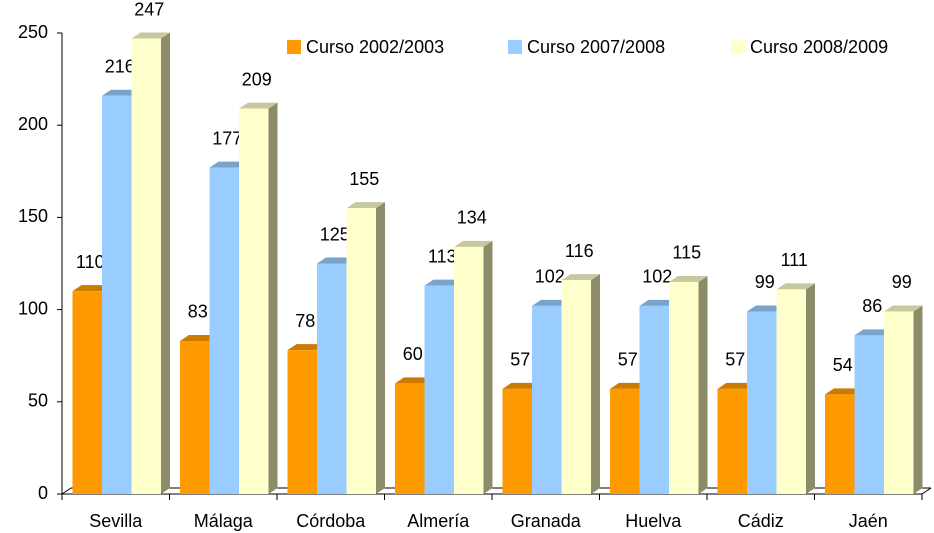 Image resolution: width=934 pixels, height=533 pixels. What do you see at coordinates (472, 218) in the screenshot?
I see `data-label: 134` at bounding box center [472, 218].